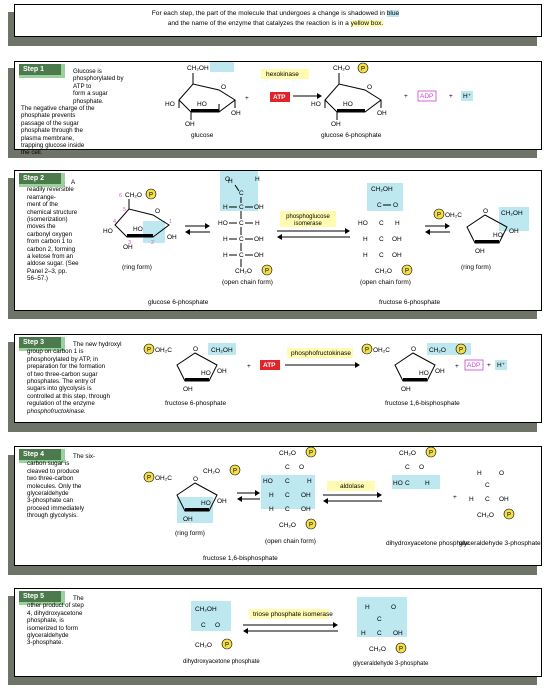 The height and width of the screenshot is (698, 545). I want to click on step3-desc-line: phosphofructokinase., so click(56, 411).